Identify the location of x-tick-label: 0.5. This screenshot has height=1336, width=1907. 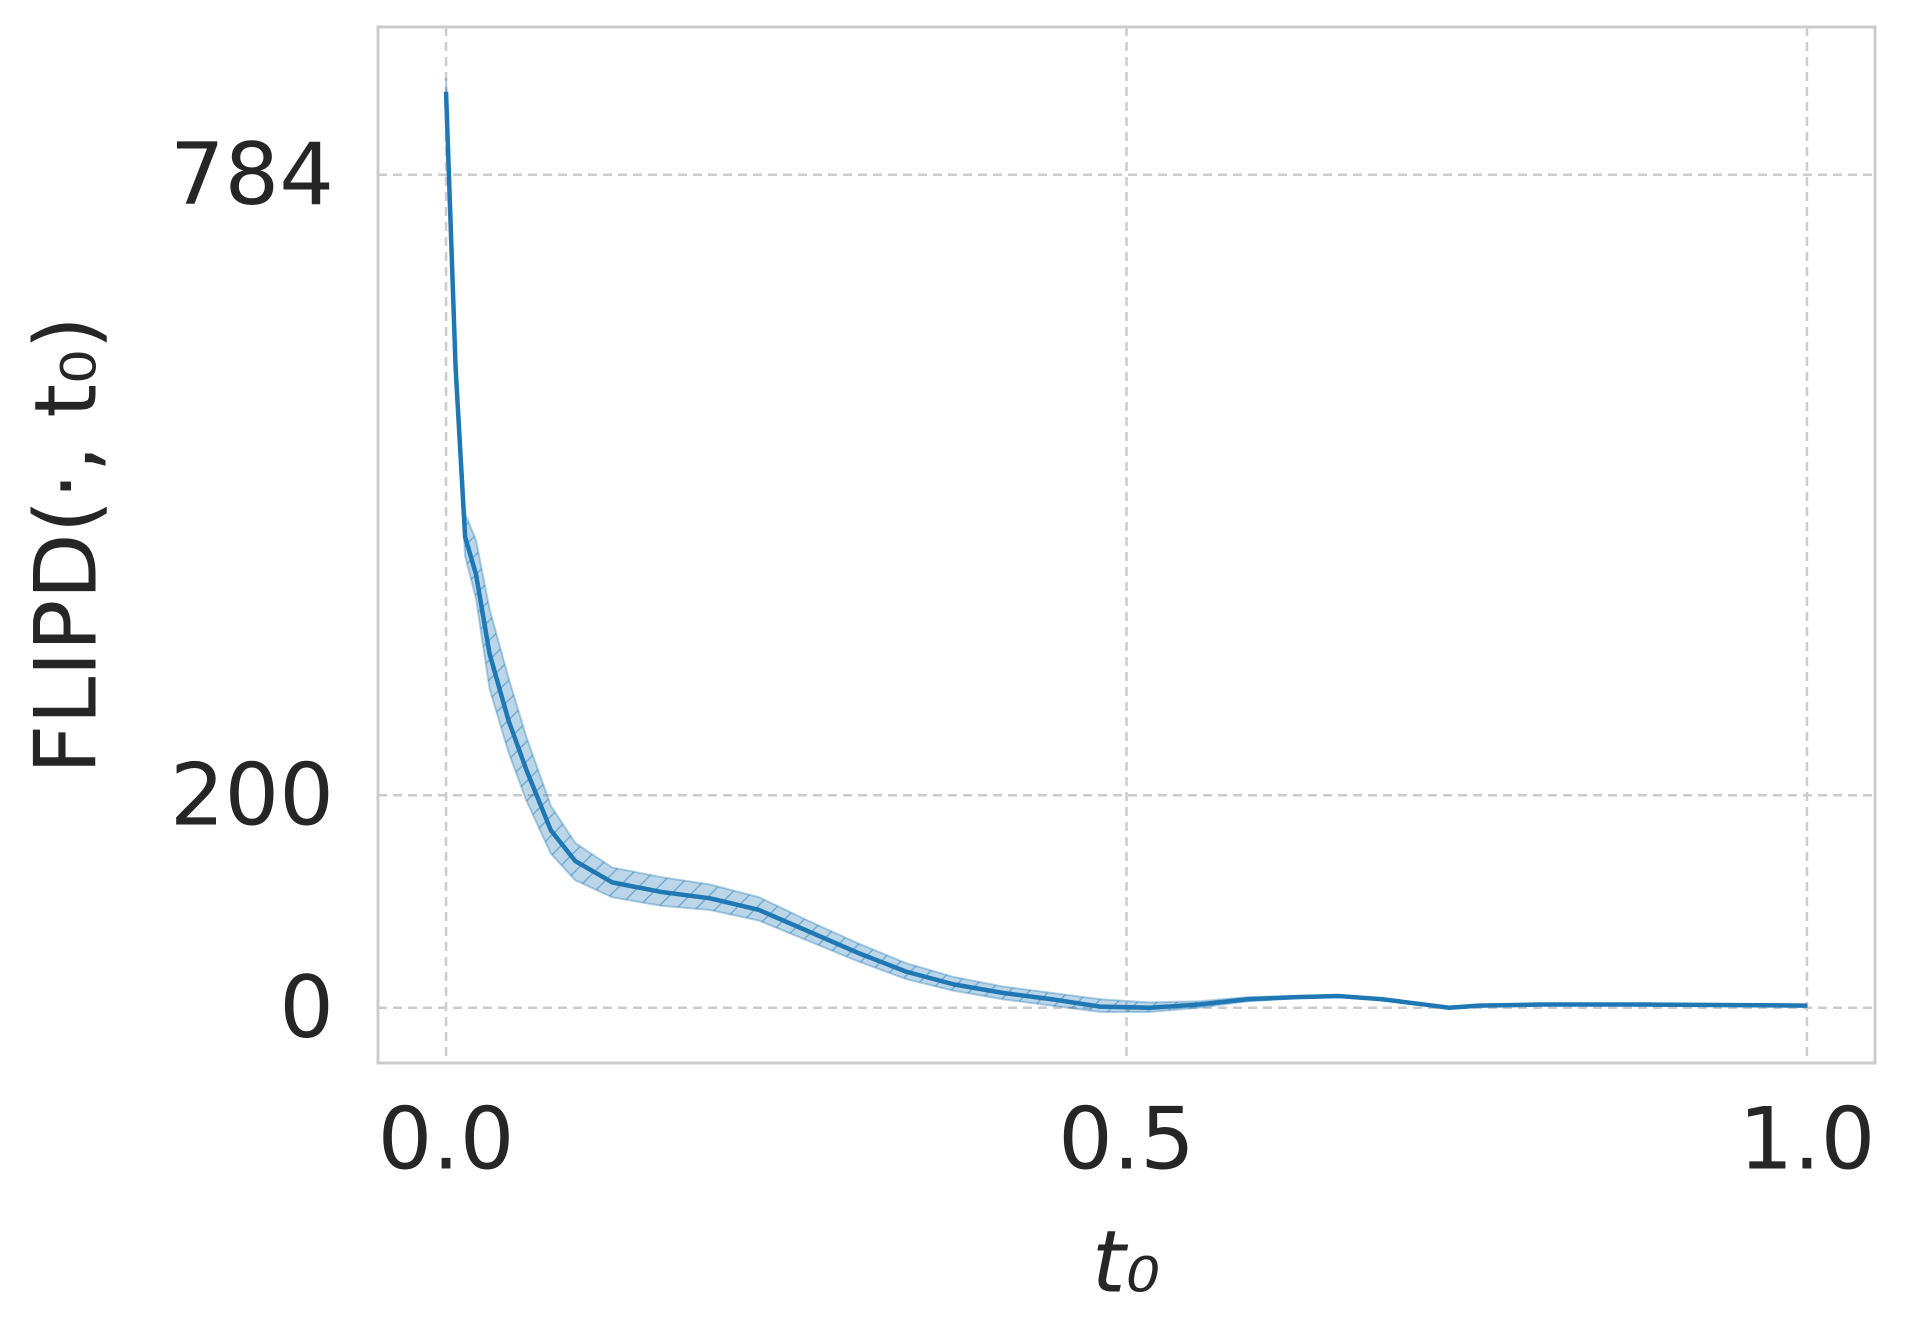
(1126, 1139).